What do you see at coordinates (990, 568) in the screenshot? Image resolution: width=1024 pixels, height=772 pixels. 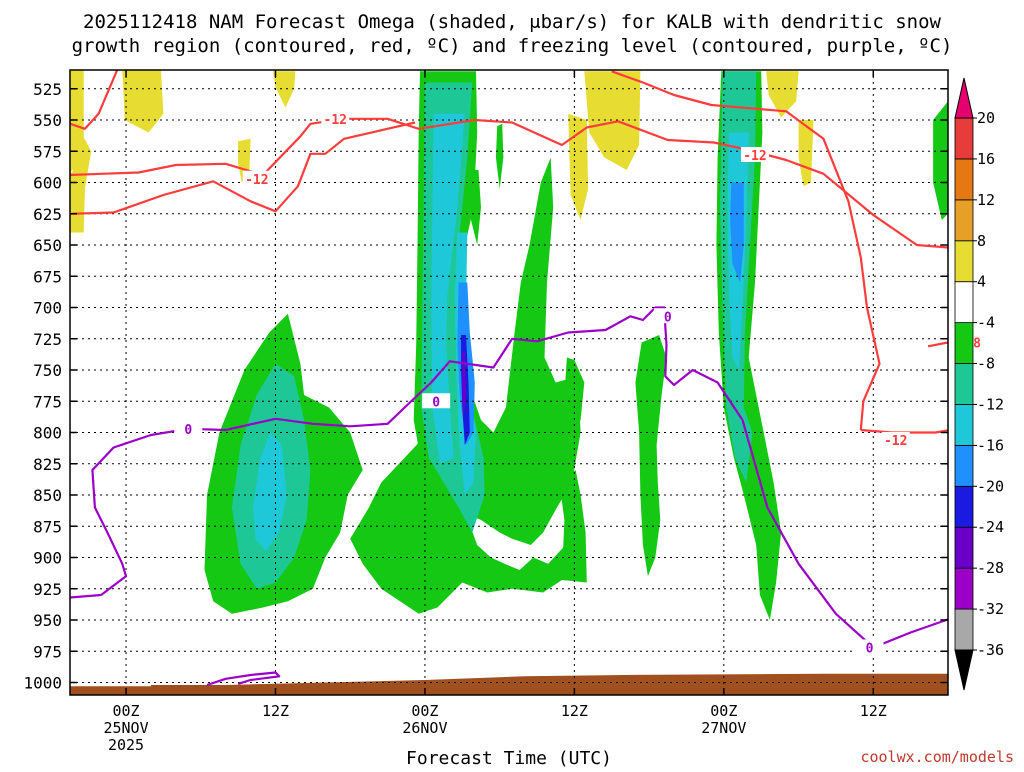 I see `colorbar-label: -28` at bounding box center [990, 568].